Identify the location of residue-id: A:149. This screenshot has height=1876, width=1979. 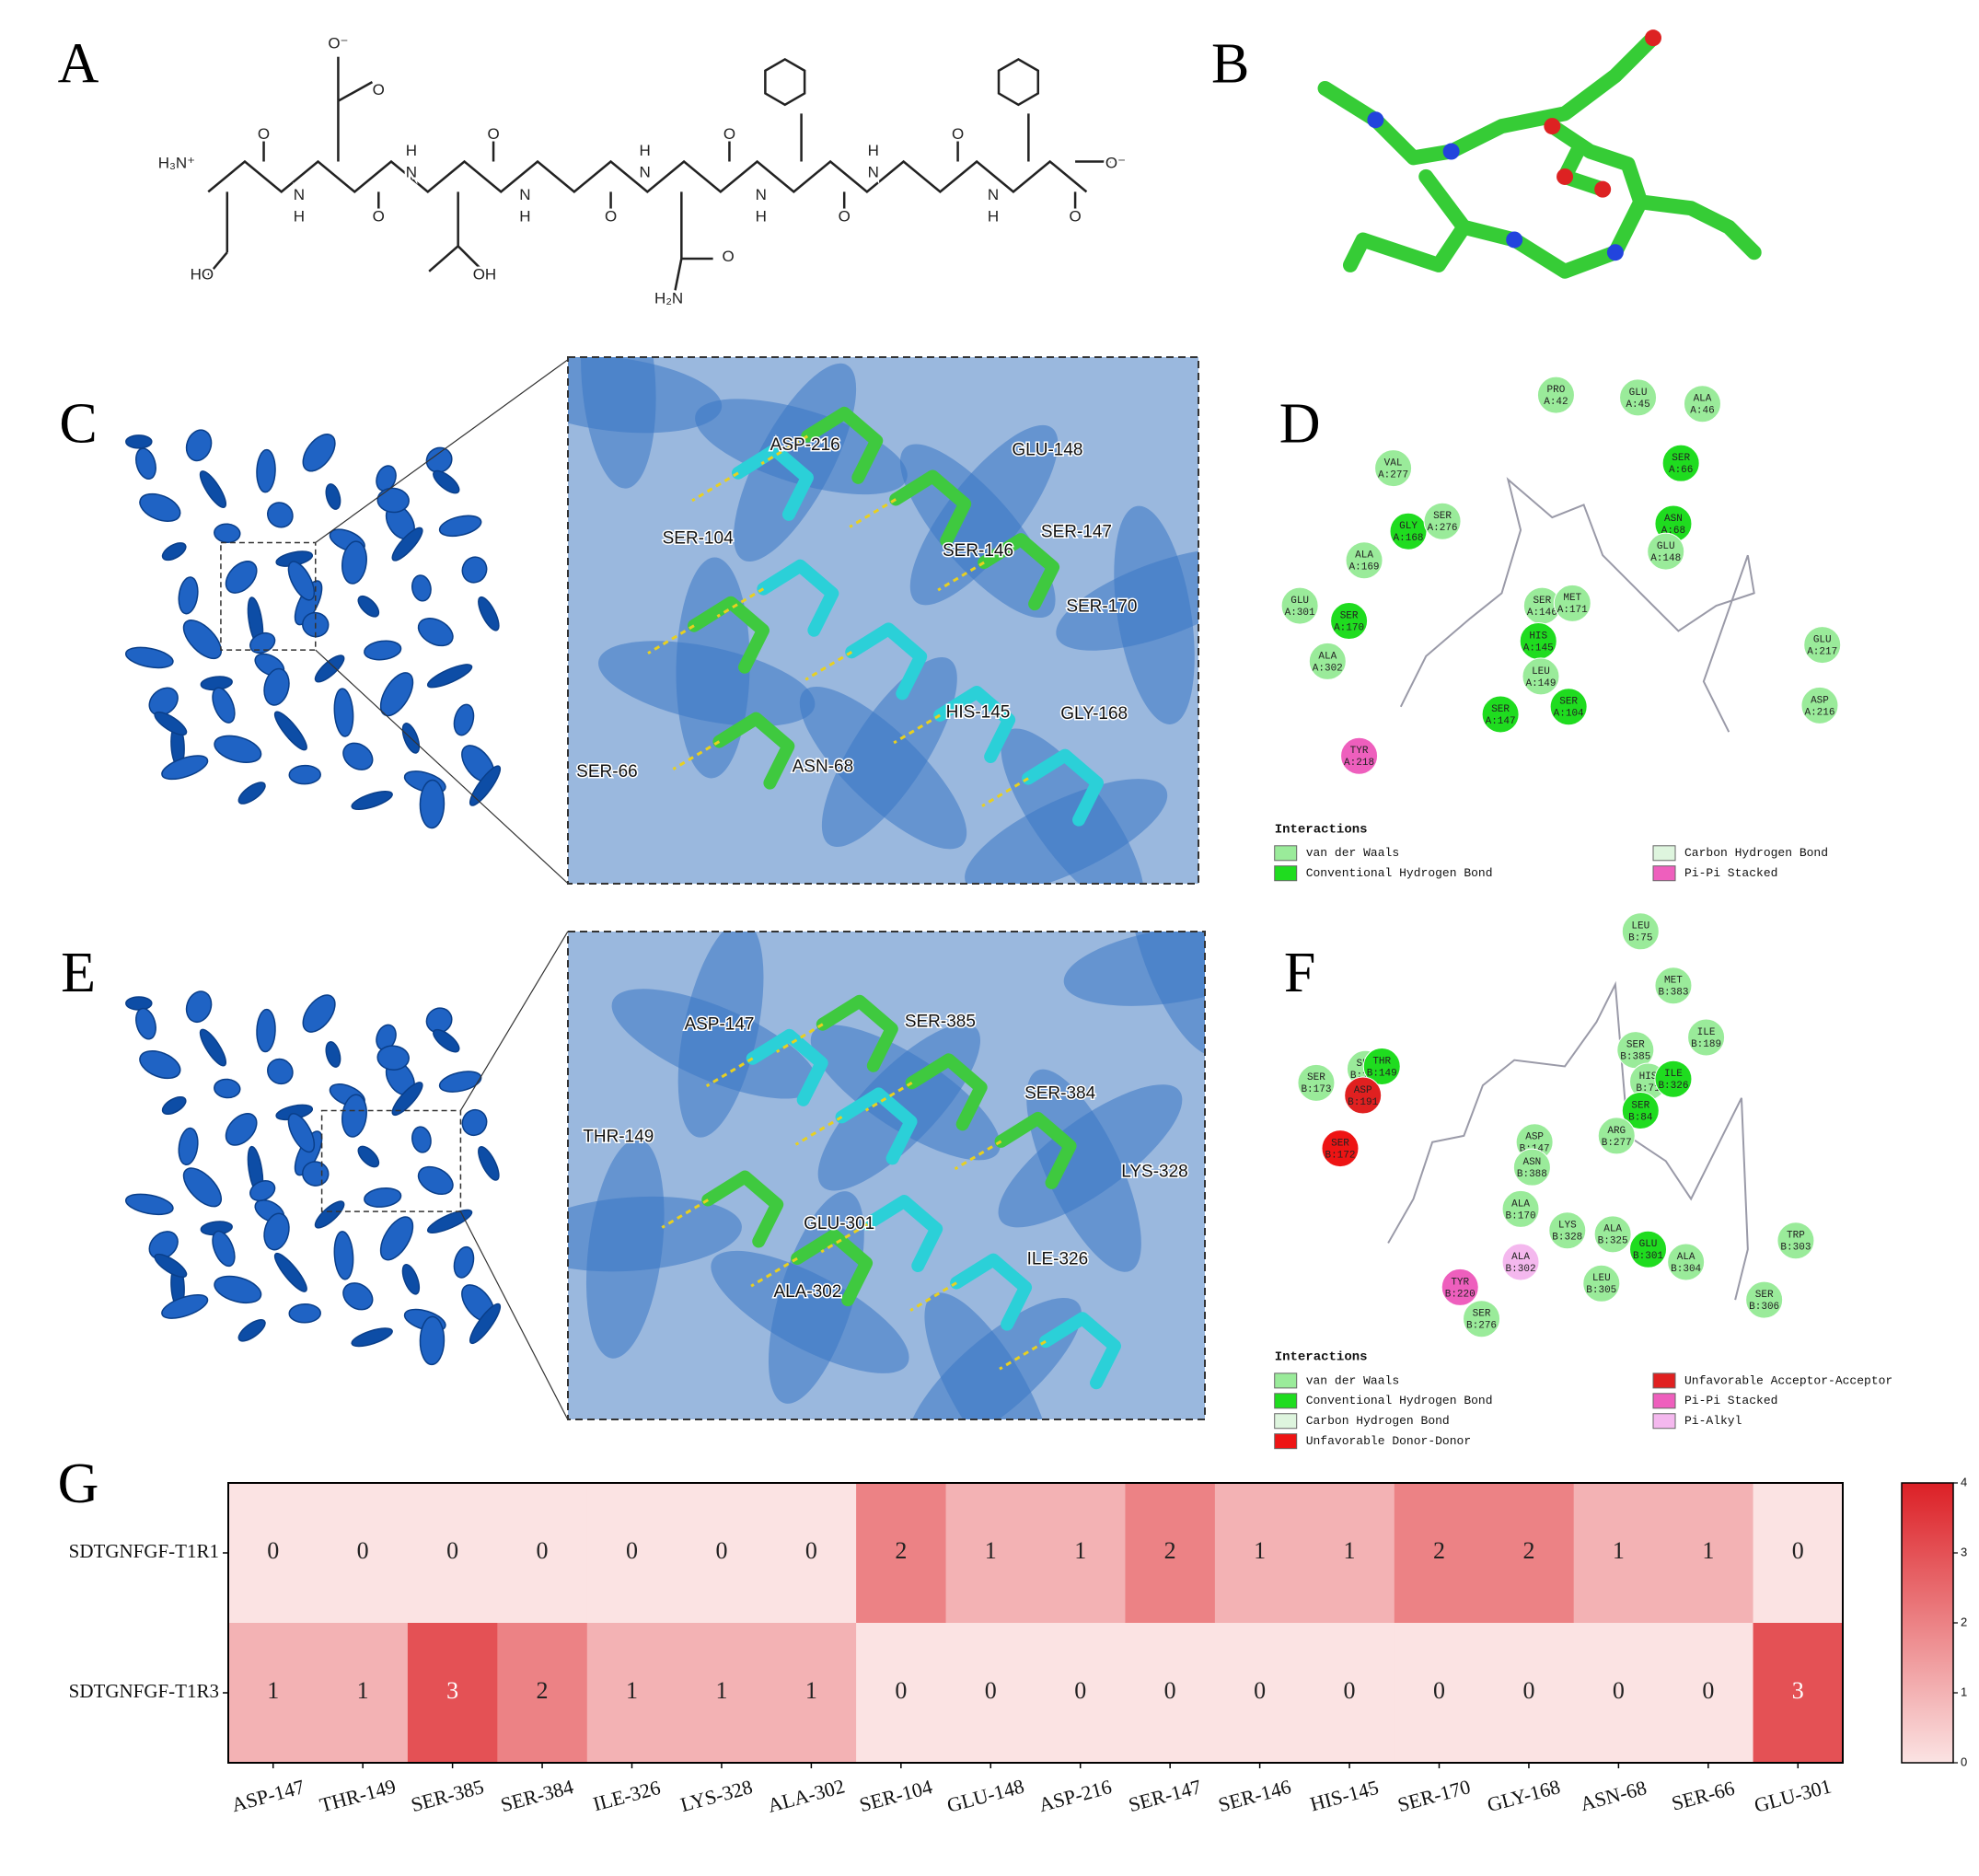
(1541, 683).